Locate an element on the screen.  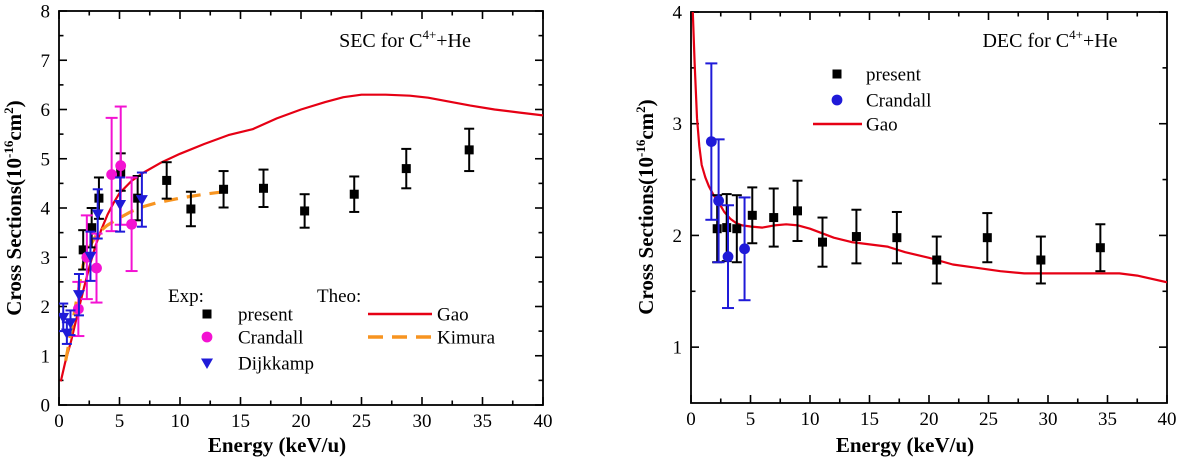
legend-theo-header: Theo: is located at coordinates (339, 296).